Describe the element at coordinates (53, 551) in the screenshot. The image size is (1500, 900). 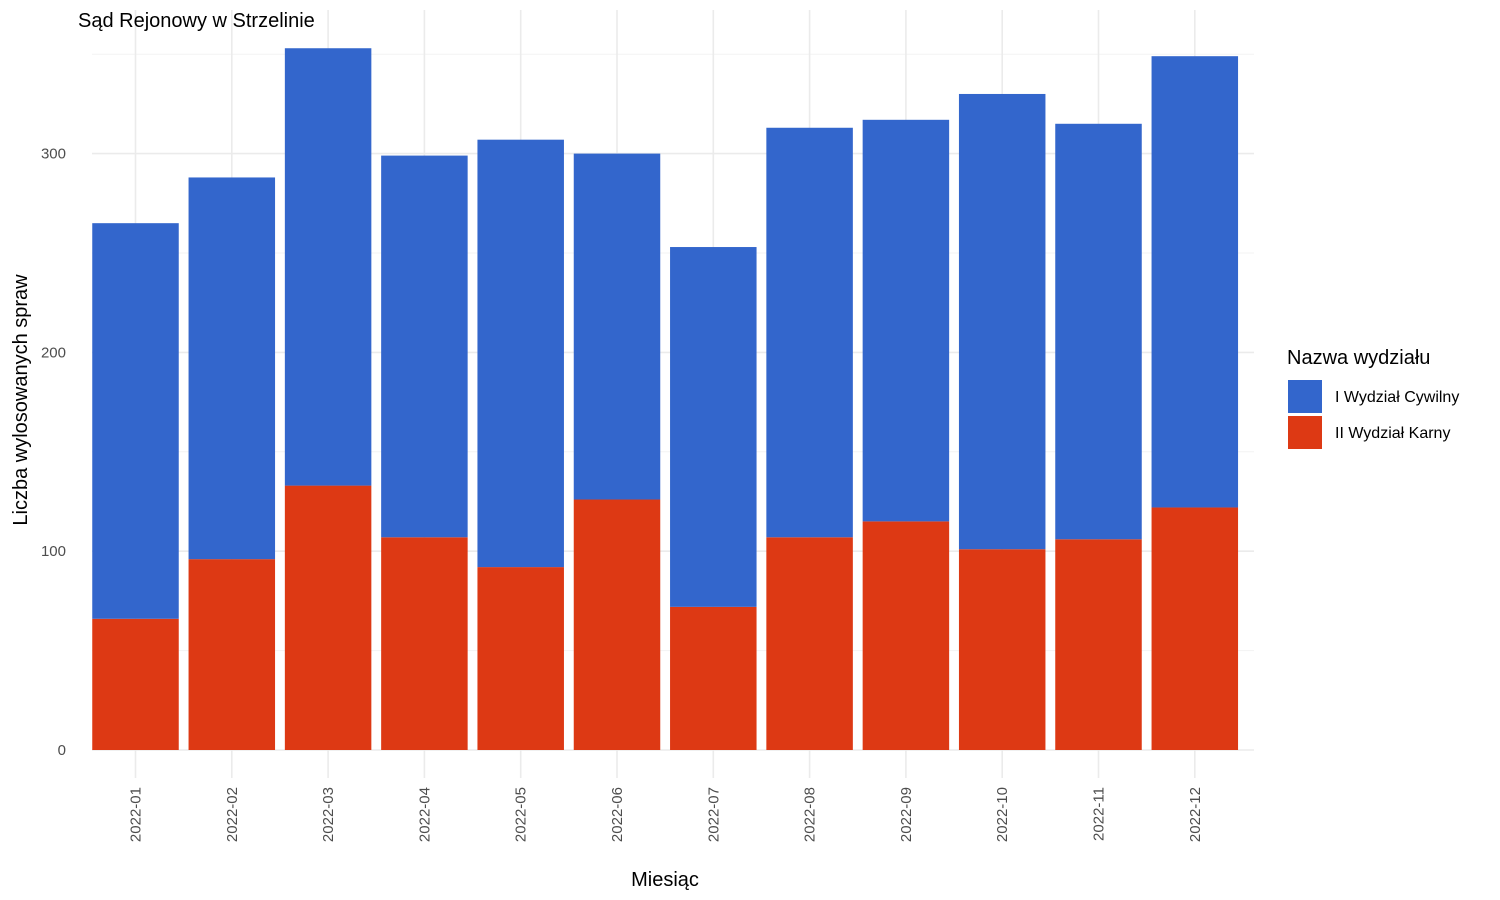
I see `y-tick-label: 100` at that location.